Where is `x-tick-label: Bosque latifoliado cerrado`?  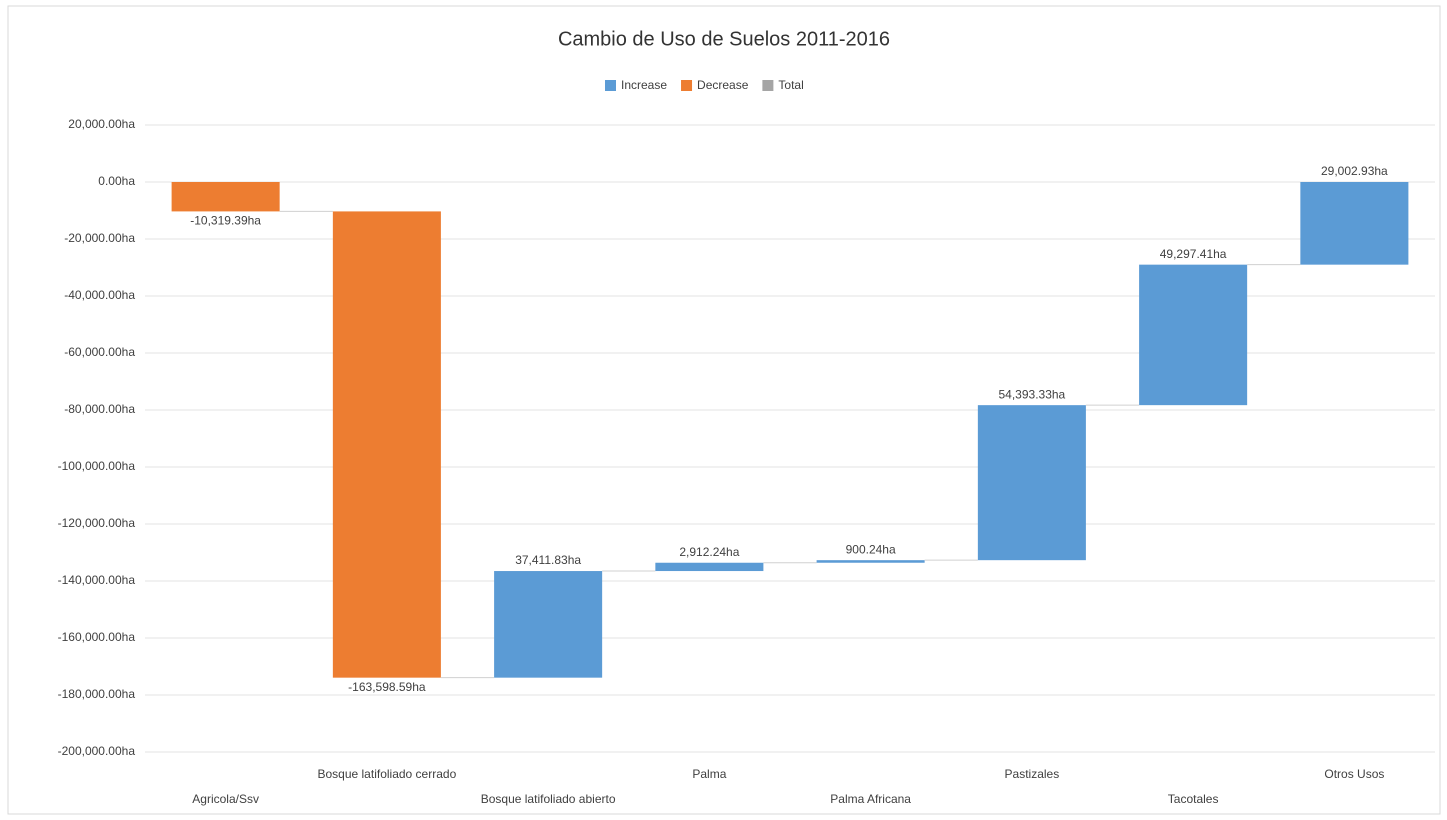 x-tick-label: Bosque latifoliado cerrado is located at coordinates (386, 774).